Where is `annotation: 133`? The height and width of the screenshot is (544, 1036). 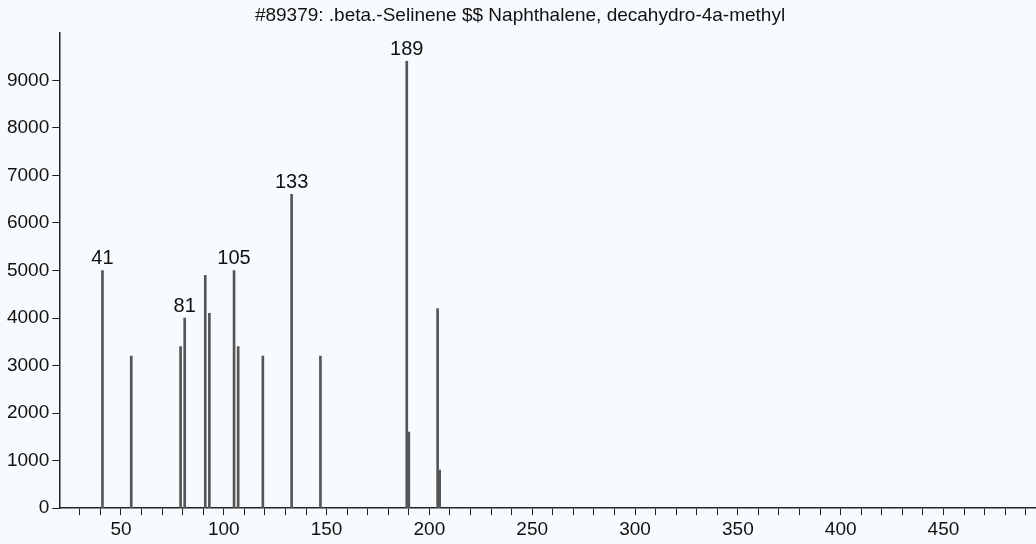 annotation: 133 is located at coordinates (291, 180).